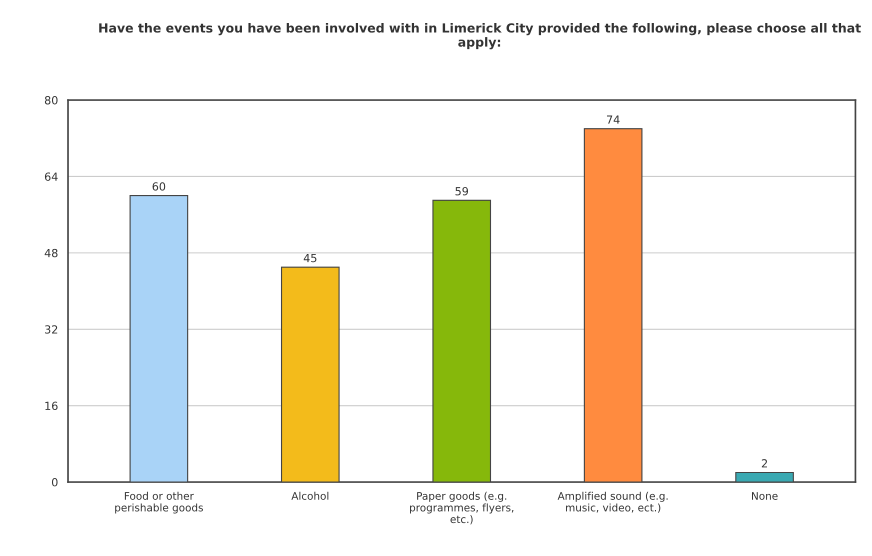 Image resolution: width=872 pixels, height=556 pixels. Describe the element at coordinates (764, 463) in the screenshot. I see `data-label: 2` at that location.